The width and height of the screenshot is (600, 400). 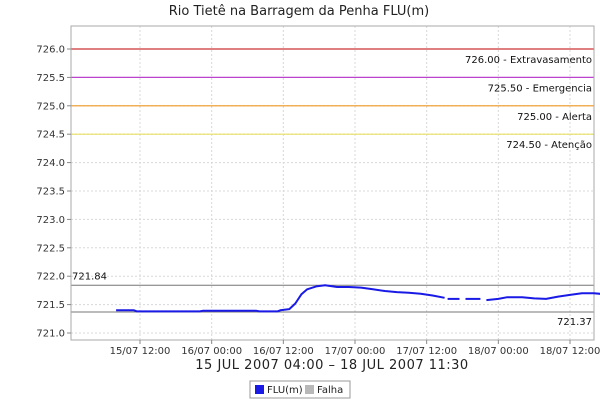 I want to click on reference-line-label: 726.00 - Extravasamento, so click(x=528, y=60).